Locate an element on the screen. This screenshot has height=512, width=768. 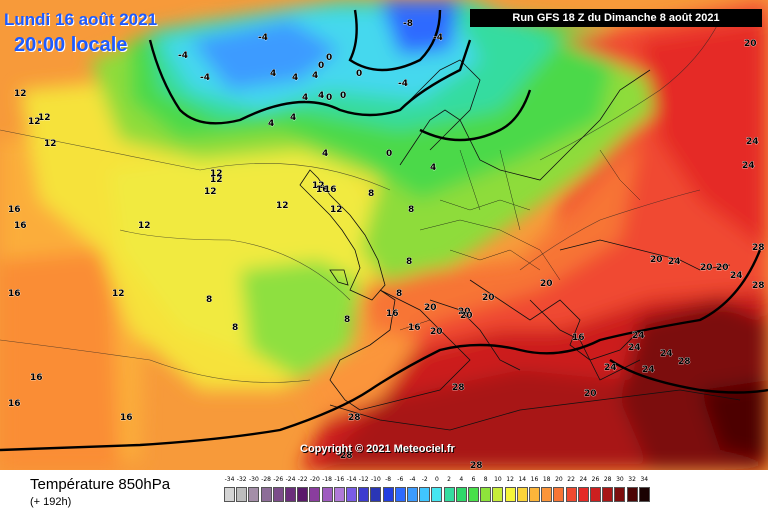
isotherm-label: -8 is located at coordinates (408, 24).